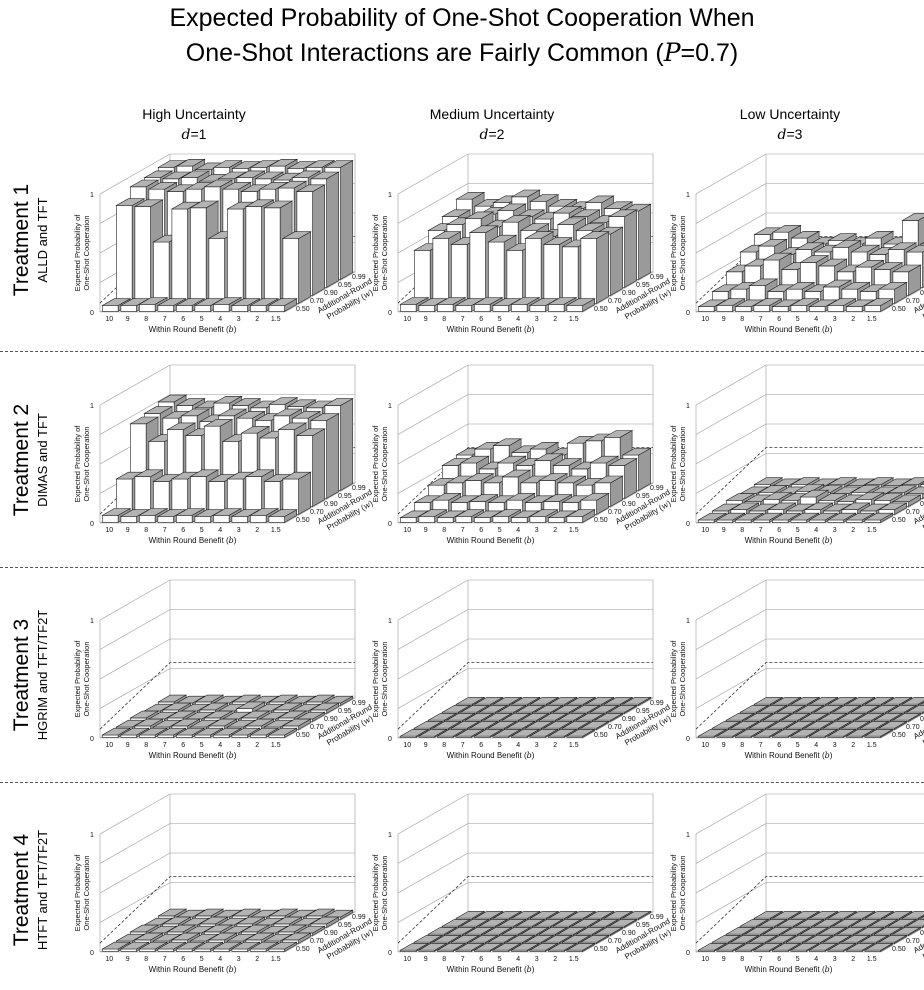  What do you see at coordinates (303, 520) in the screenshot?
I see `w-tick-label: 0.50` at bounding box center [303, 520].